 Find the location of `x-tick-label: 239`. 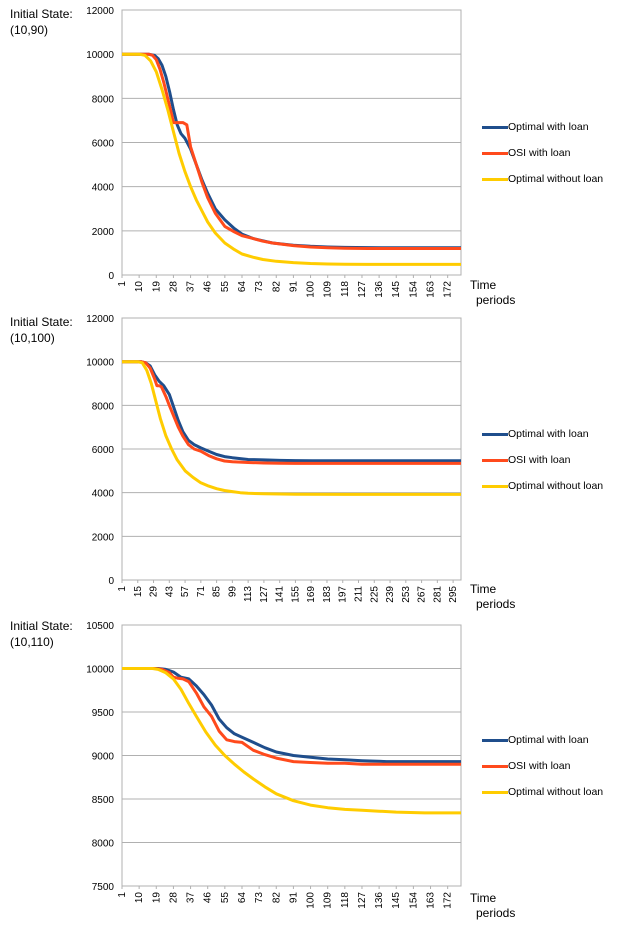

x-tick-label: 239 is located at coordinates (390, 594).